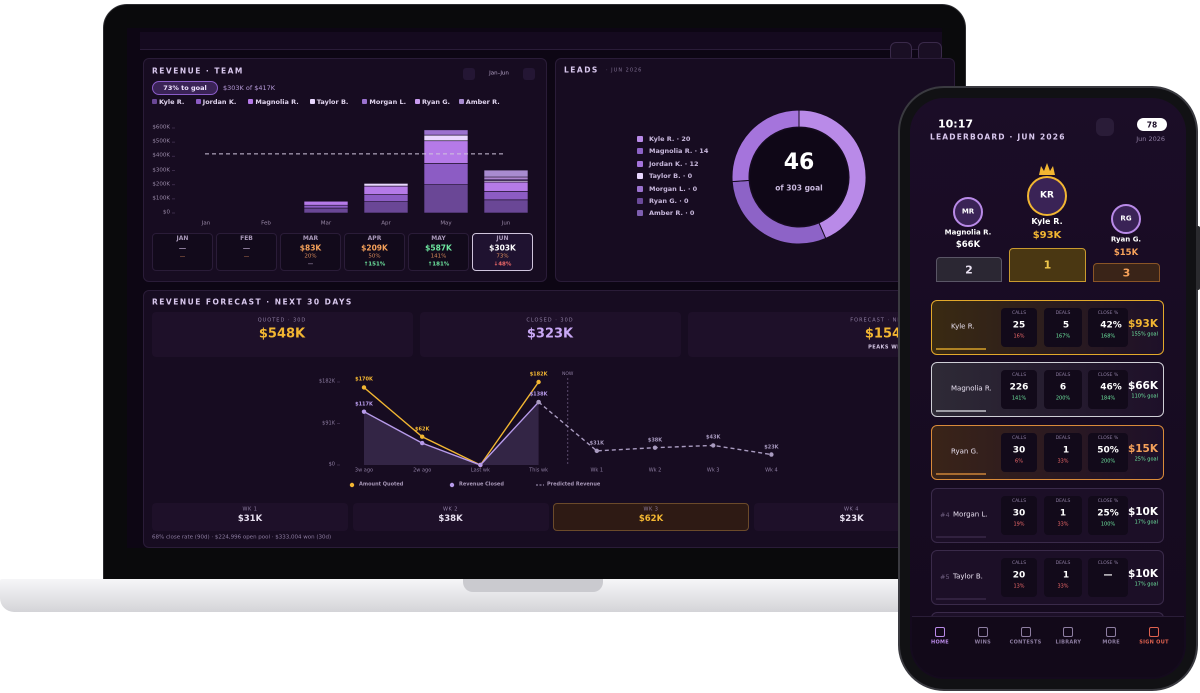  I want to click on month-label: JAN, so click(182, 238).